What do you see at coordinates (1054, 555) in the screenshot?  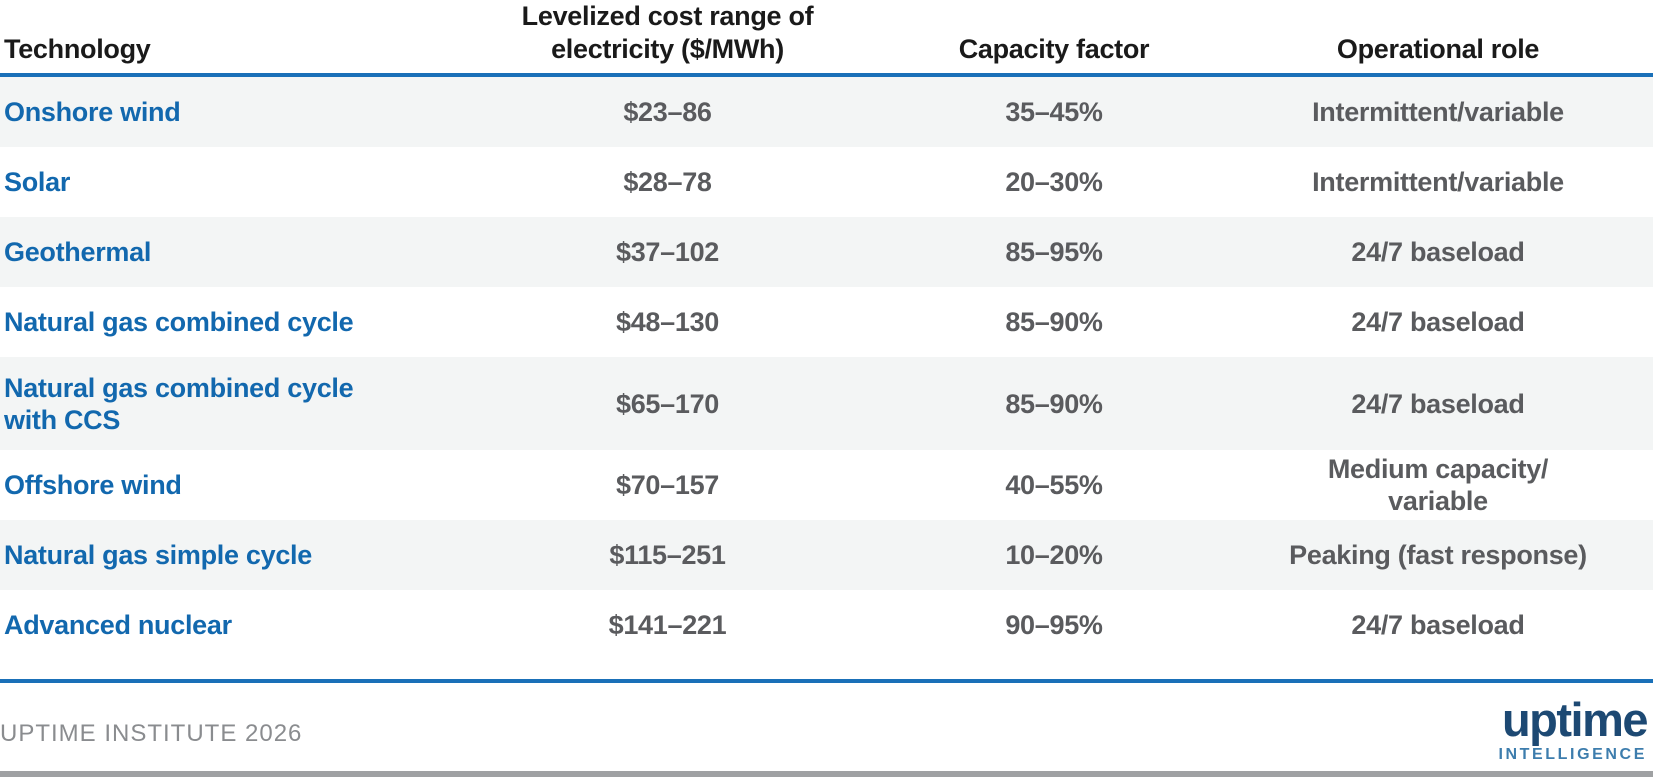 I see `capacity-factor-cell: 10–20%` at bounding box center [1054, 555].